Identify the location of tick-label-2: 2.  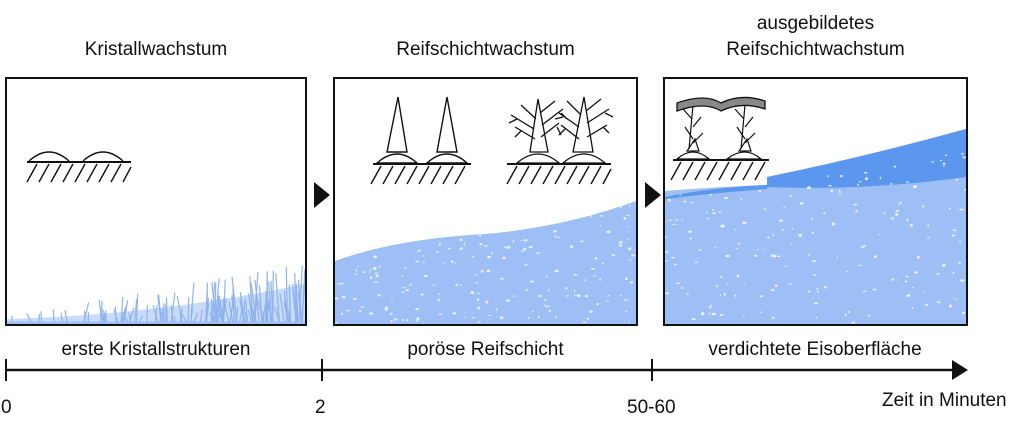
(320, 407).